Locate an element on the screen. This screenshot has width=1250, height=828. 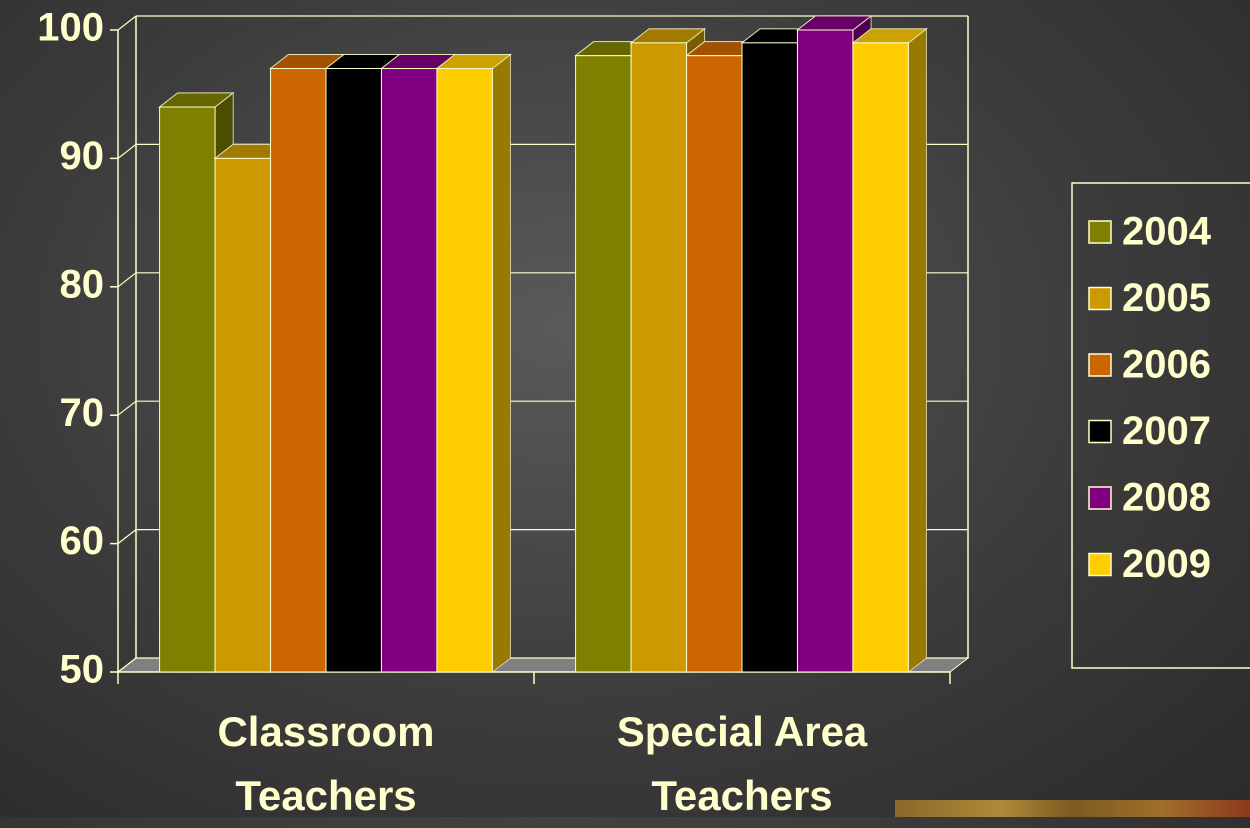
decorative-strip is located at coordinates (1072, 808).